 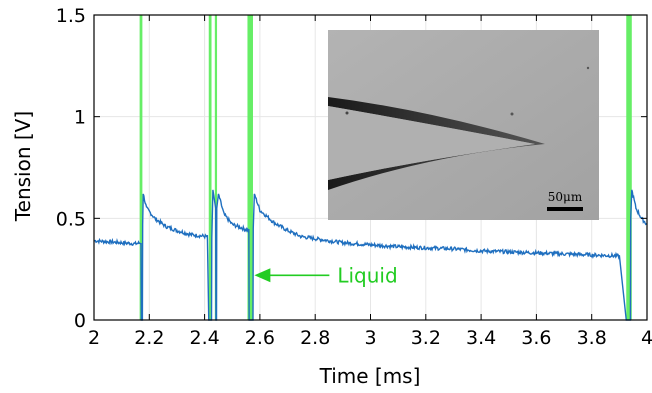 What do you see at coordinates (80, 321) in the screenshot?
I see `y-tick-label: 0` at bounding box center [80, 321].